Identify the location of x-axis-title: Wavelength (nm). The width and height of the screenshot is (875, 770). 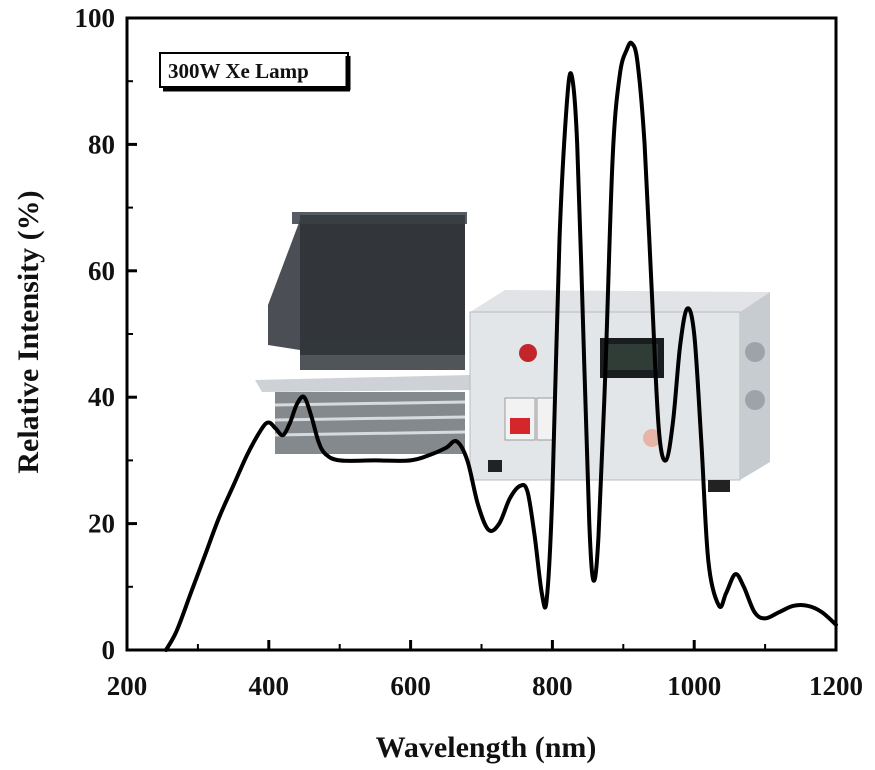
(486, 747).